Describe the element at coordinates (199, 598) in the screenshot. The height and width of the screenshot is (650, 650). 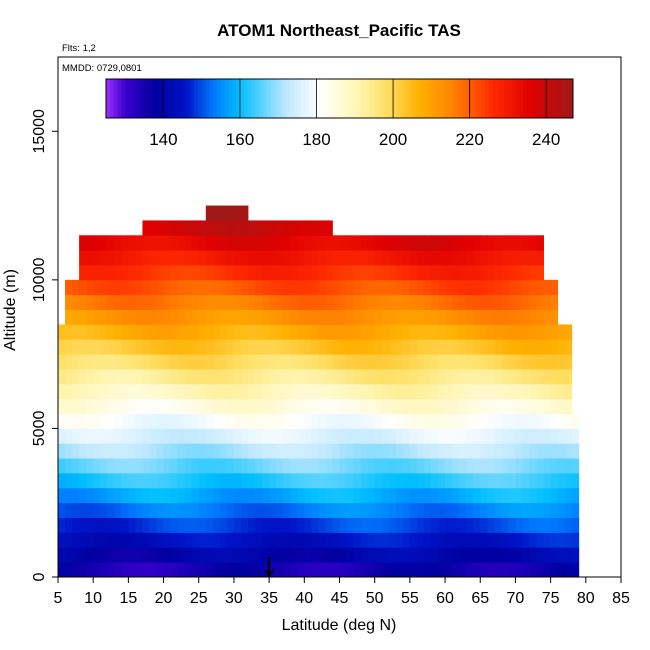
I see `x-tick-label: 25` at that location.